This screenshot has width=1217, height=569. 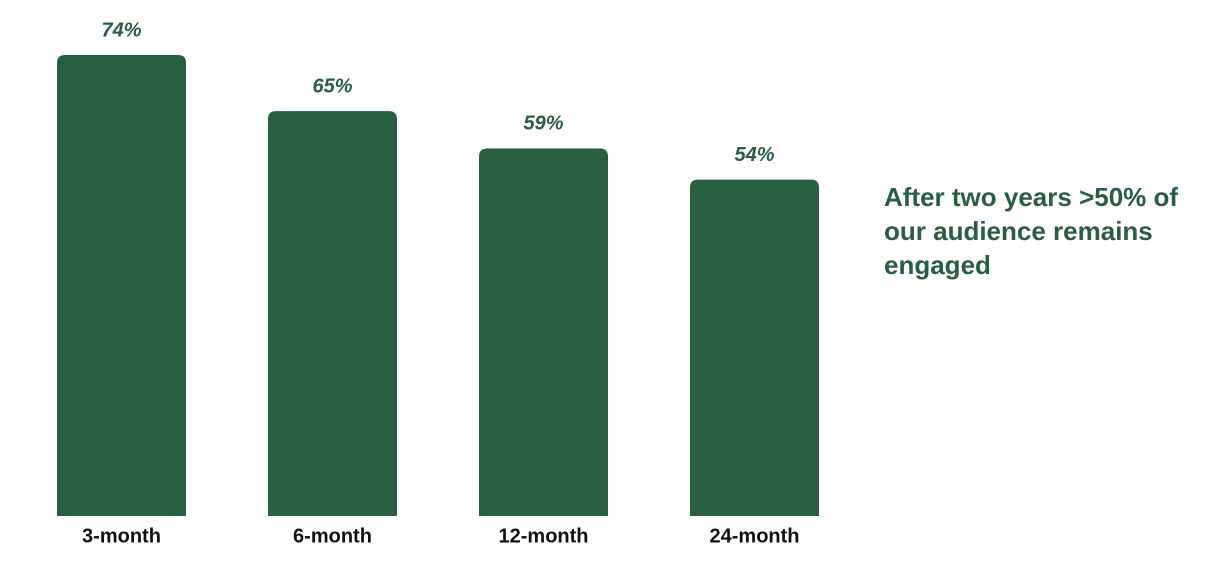 I want to click on value-label: 59%, so click(x=543, y=124).